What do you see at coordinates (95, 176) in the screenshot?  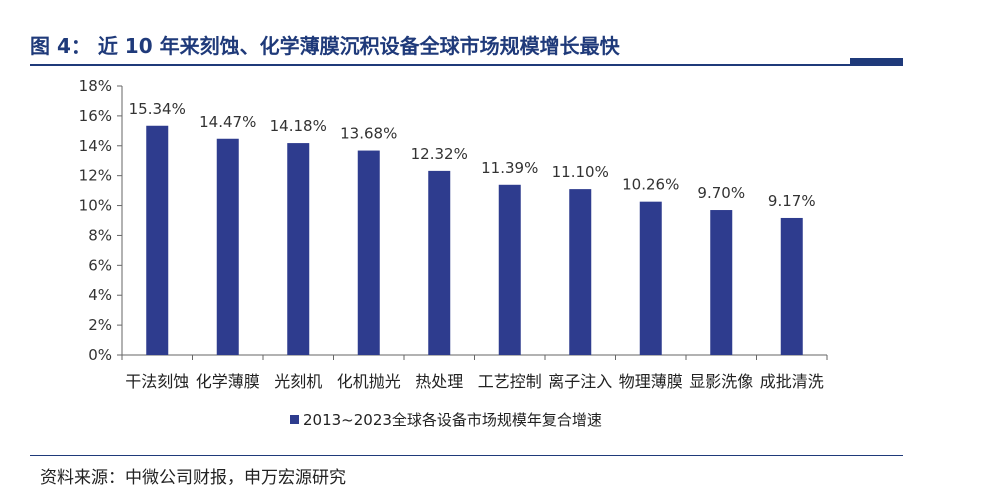 I see `y-tick-label: 12%` at bounding box center [95, 176].